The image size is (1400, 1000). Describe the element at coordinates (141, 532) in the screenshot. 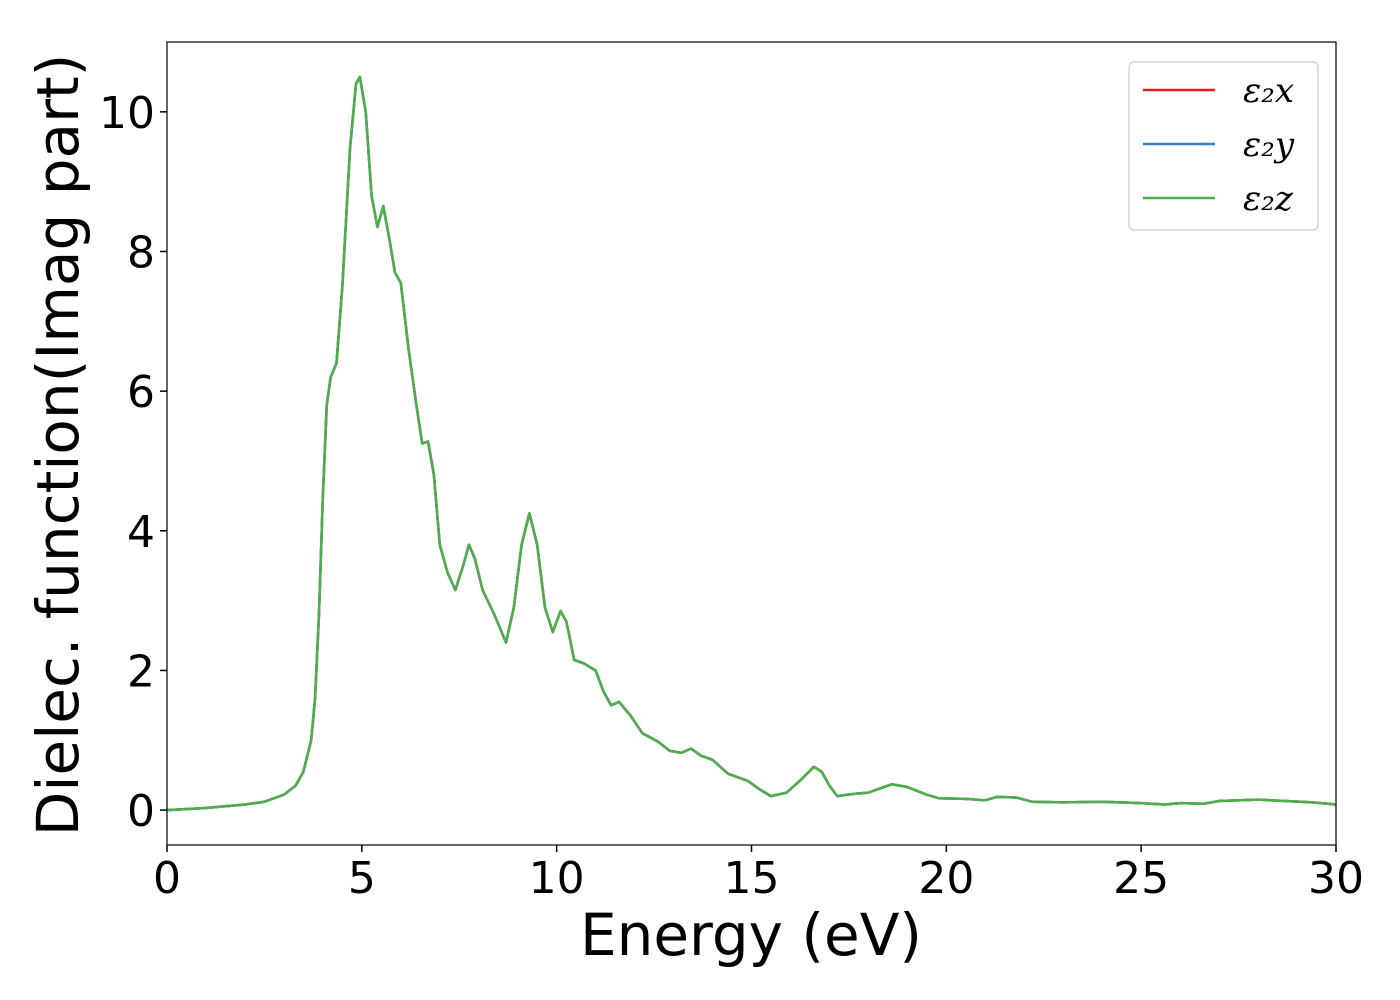

I see `y-tick-label: 4` at that location.